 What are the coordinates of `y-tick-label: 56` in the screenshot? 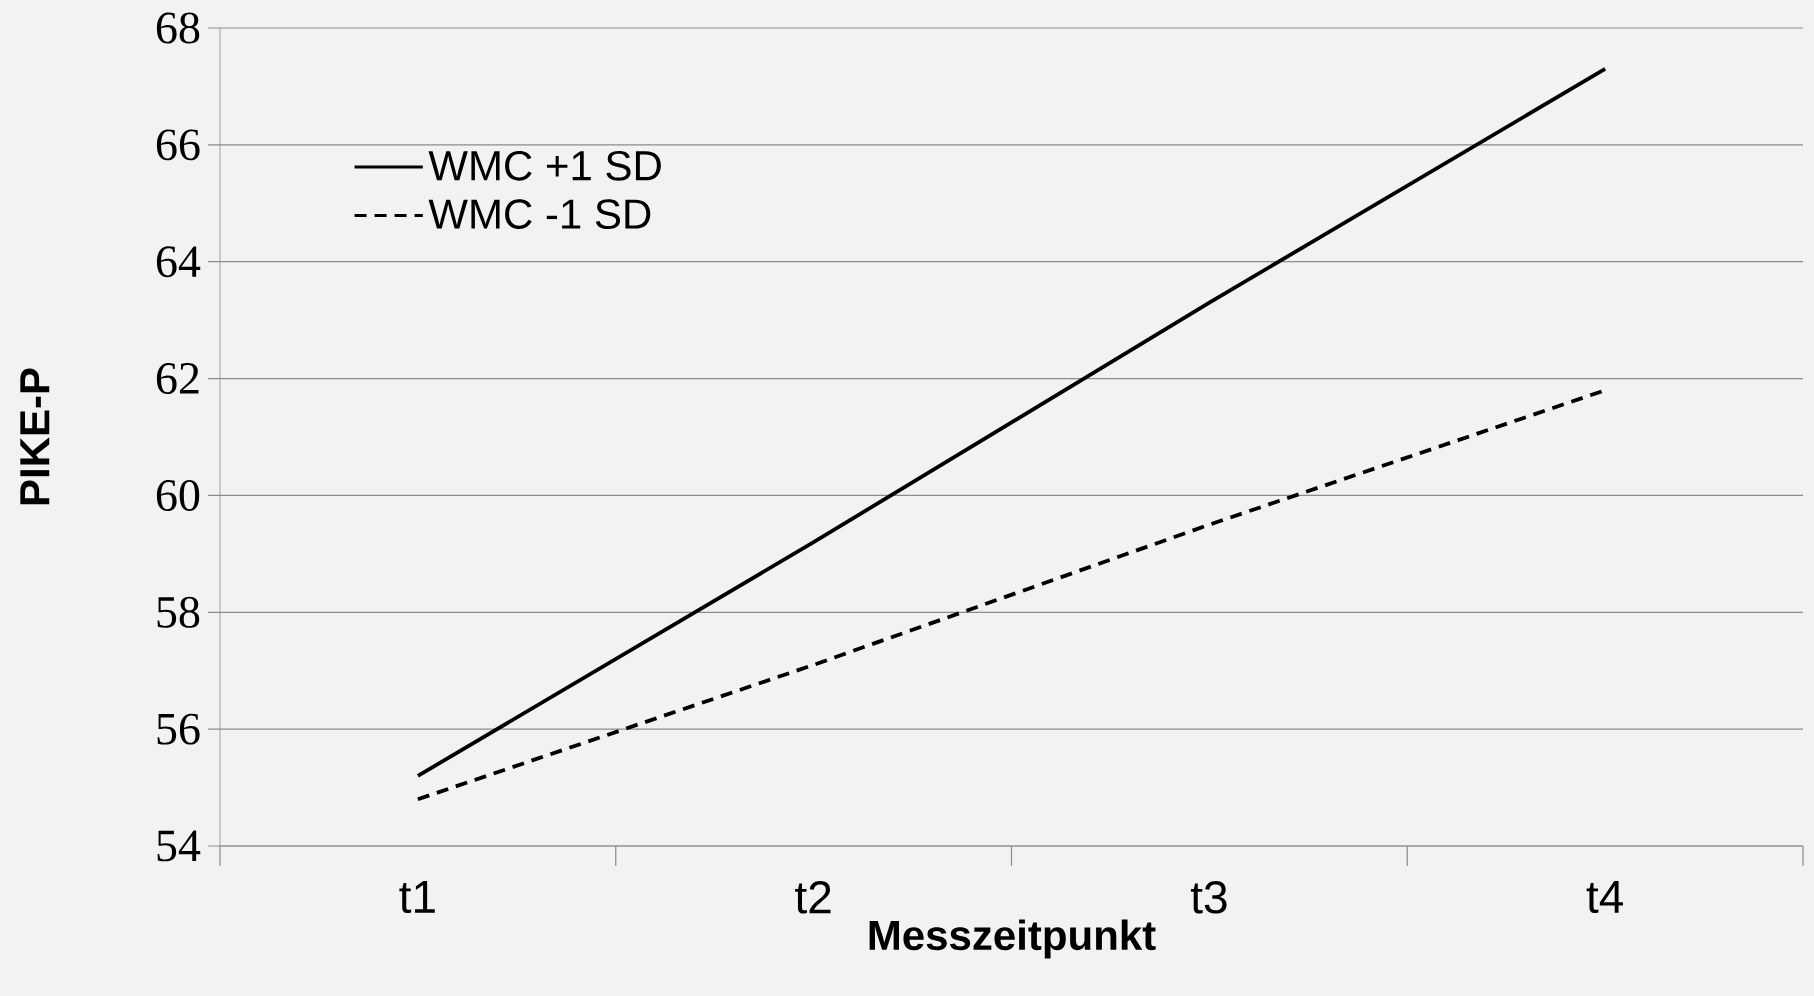 It's located at (178, 729).